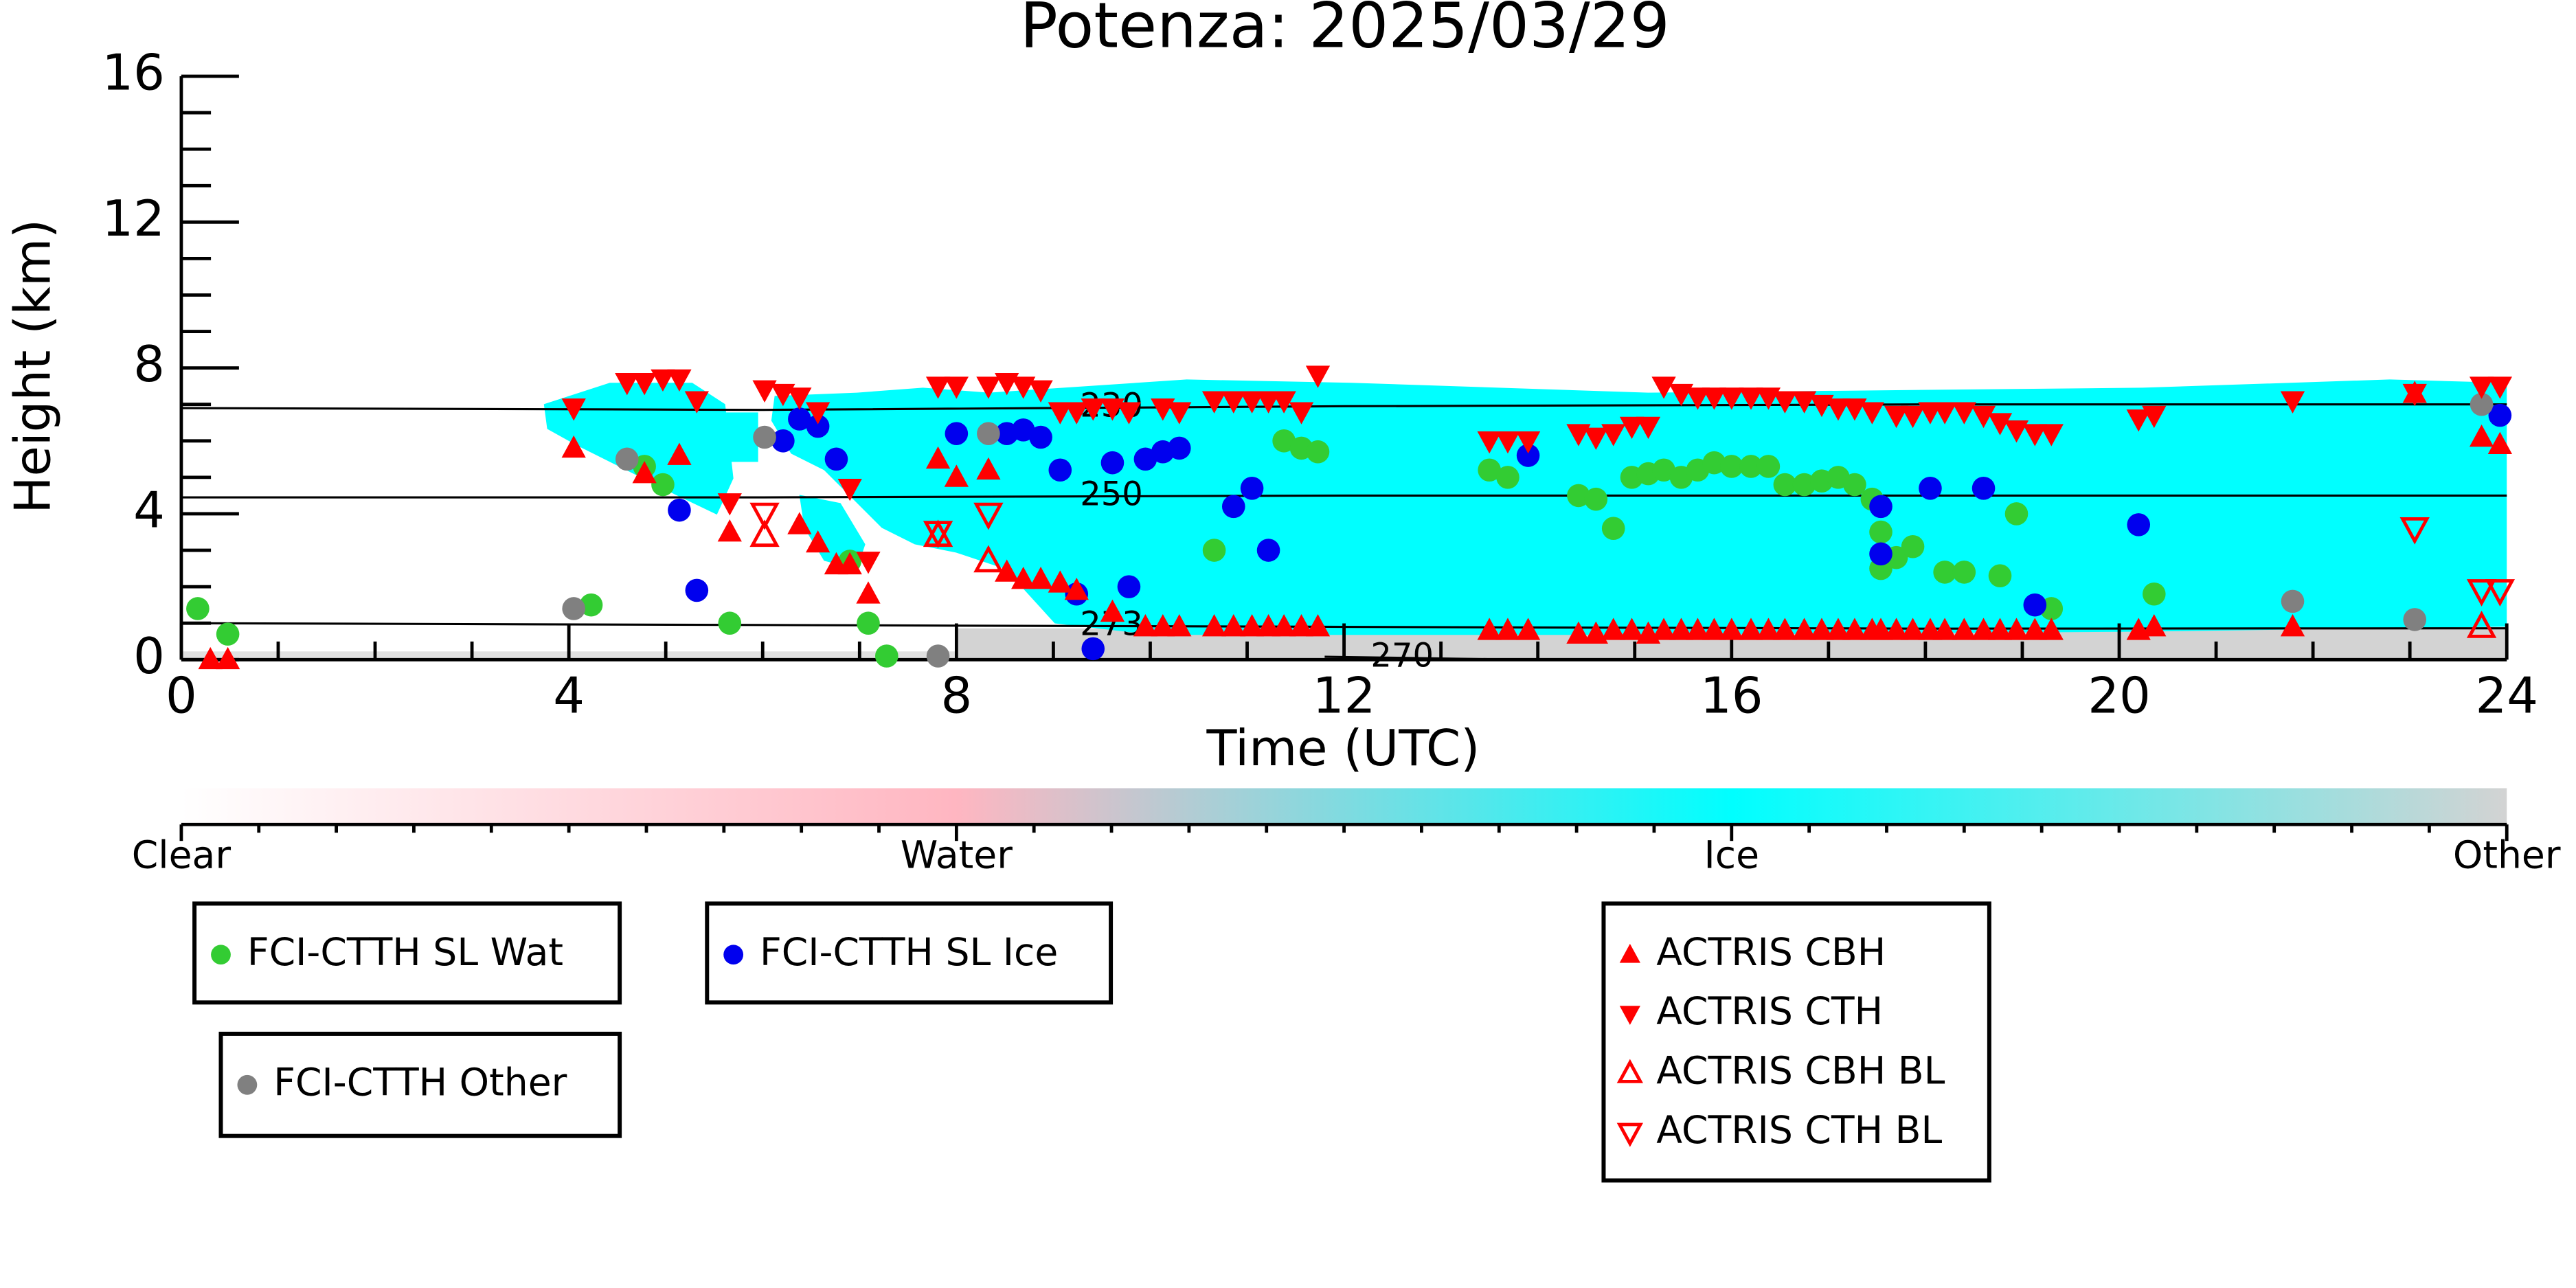  I want to click on y-tick-label: 0, so click(149, 656).